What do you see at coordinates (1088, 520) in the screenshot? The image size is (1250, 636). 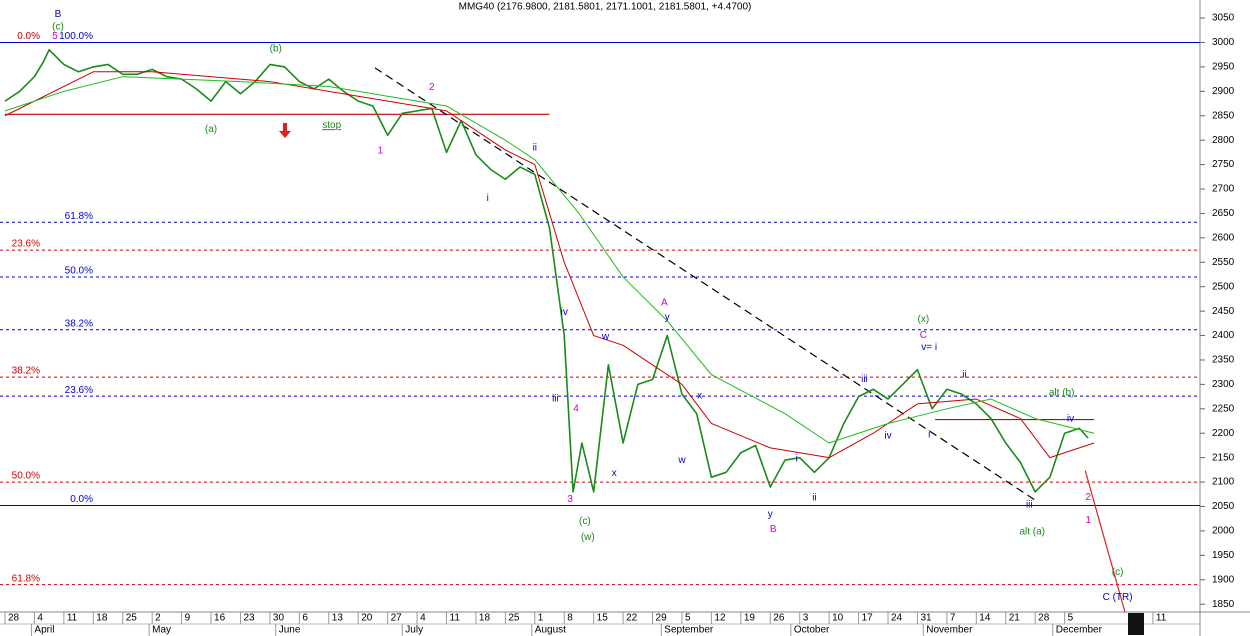 I see `wave-label: 1` at bounding box center [1088, 520].